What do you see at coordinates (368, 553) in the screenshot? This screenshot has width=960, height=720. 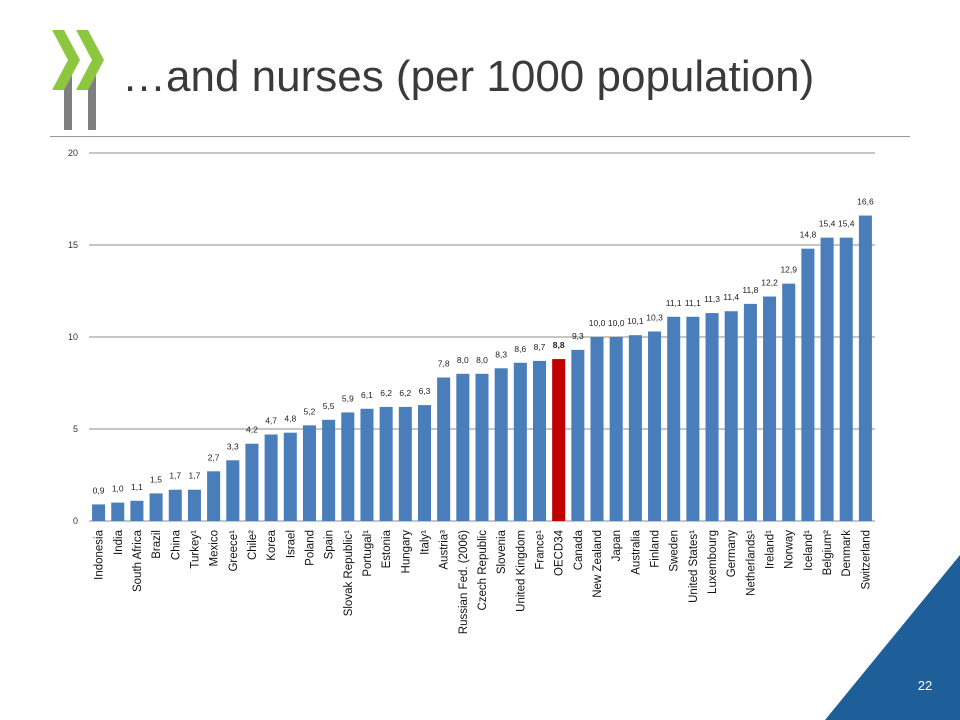 I see `x-tick-label: Portugal¹` at bounding box center [368, 553].